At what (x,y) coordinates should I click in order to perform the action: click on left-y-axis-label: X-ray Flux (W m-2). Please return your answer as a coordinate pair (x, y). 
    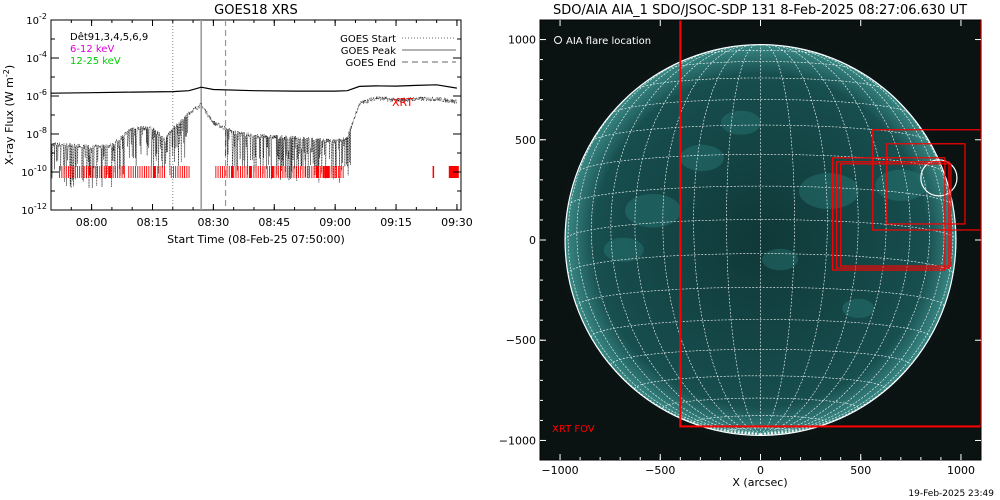
    Looking at the image, I should click on (9, 115).